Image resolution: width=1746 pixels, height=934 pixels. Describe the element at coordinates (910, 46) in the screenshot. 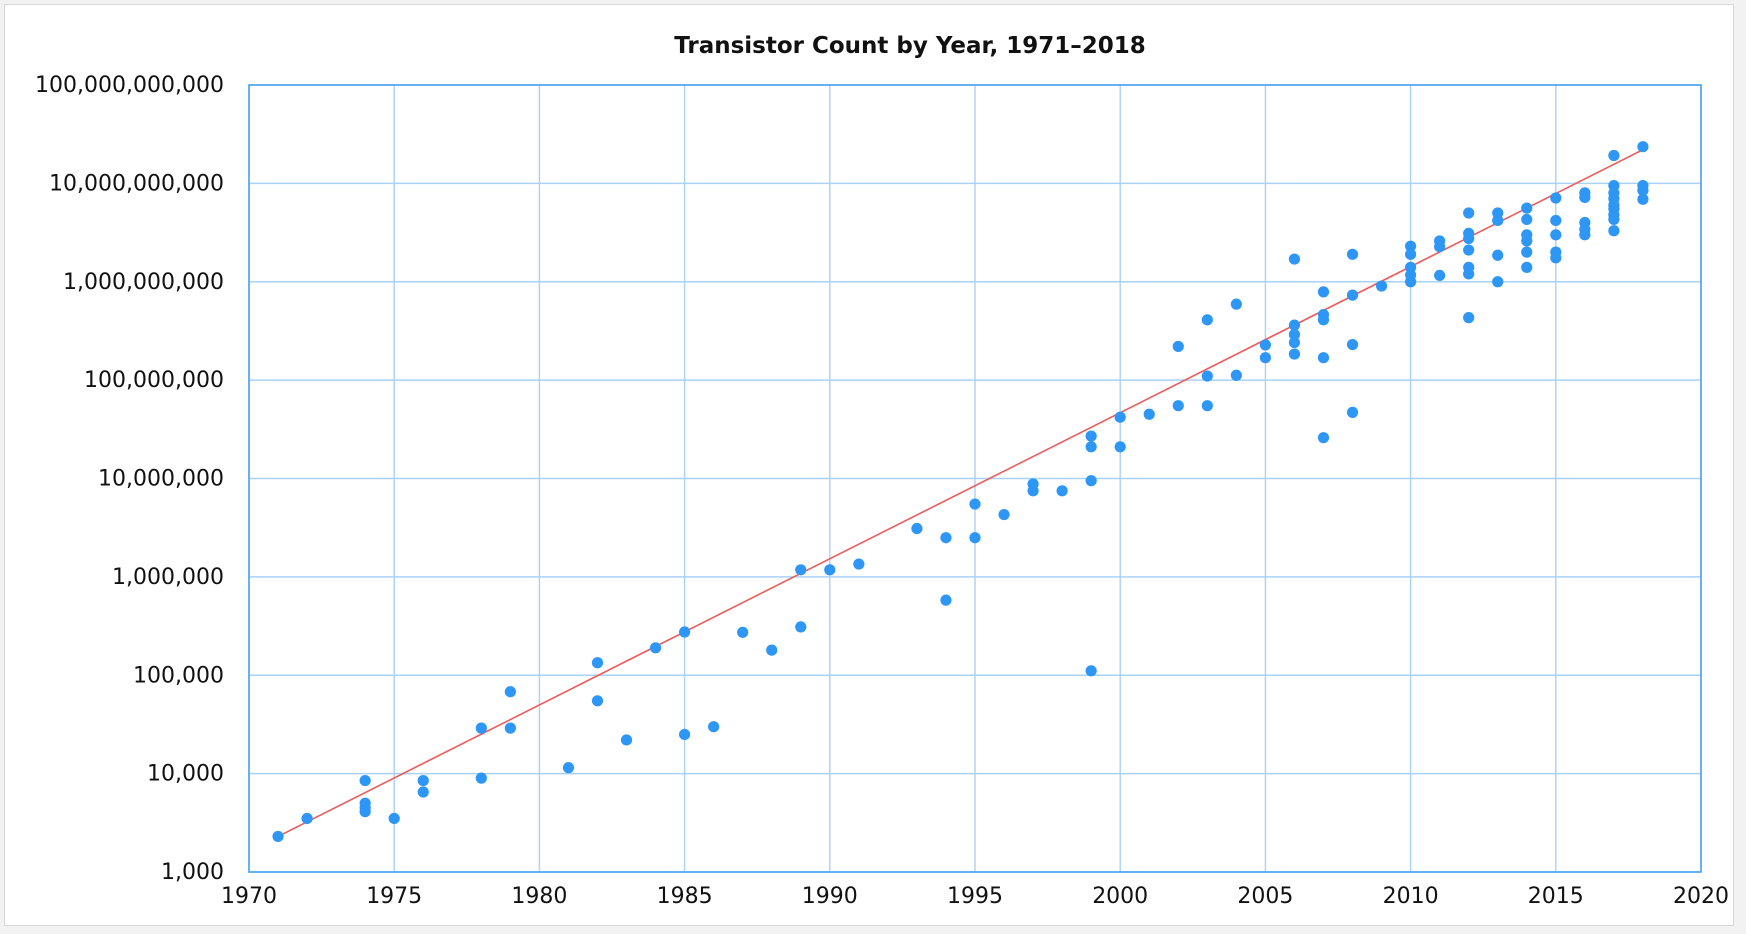

I see `chart-title: Transistor Count by Year, 1971–2018` at that location.